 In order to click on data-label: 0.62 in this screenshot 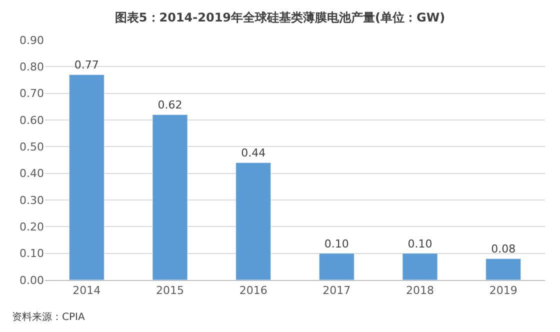, I will do `click(170, 105)`.